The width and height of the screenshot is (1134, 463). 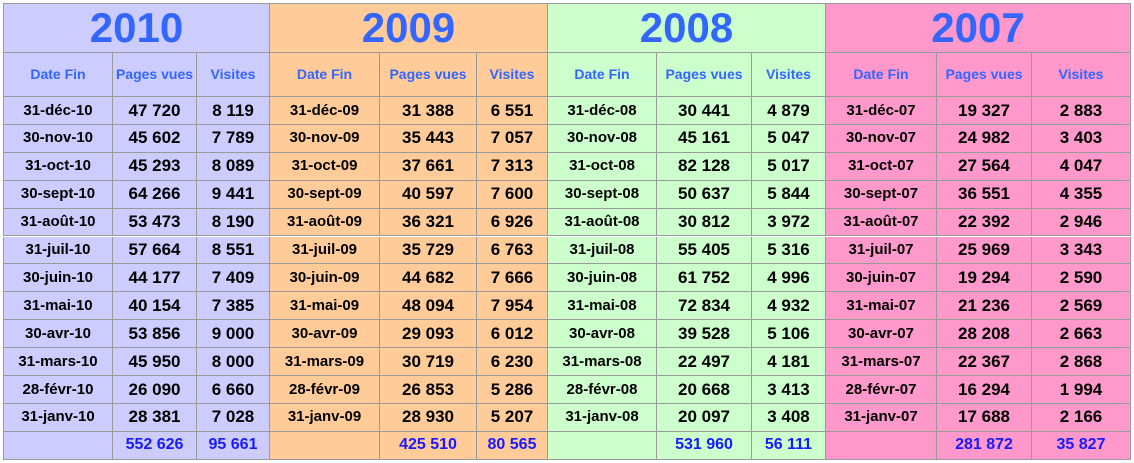 What do you see at coordinates (58, 417) in the screenshot?
I see `date-cell: 31-janv-10` at bounding box center [58, 417].